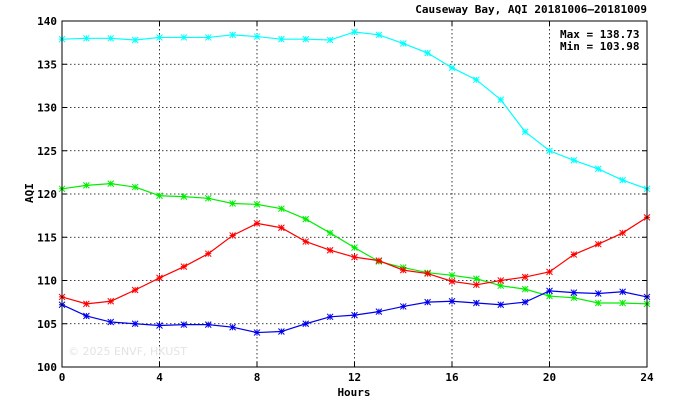 This screenshot has height=413, width=674. Describe the element at coordinates (47, 281) in the screenshot. I see `y-tick-label: 110` at that location.